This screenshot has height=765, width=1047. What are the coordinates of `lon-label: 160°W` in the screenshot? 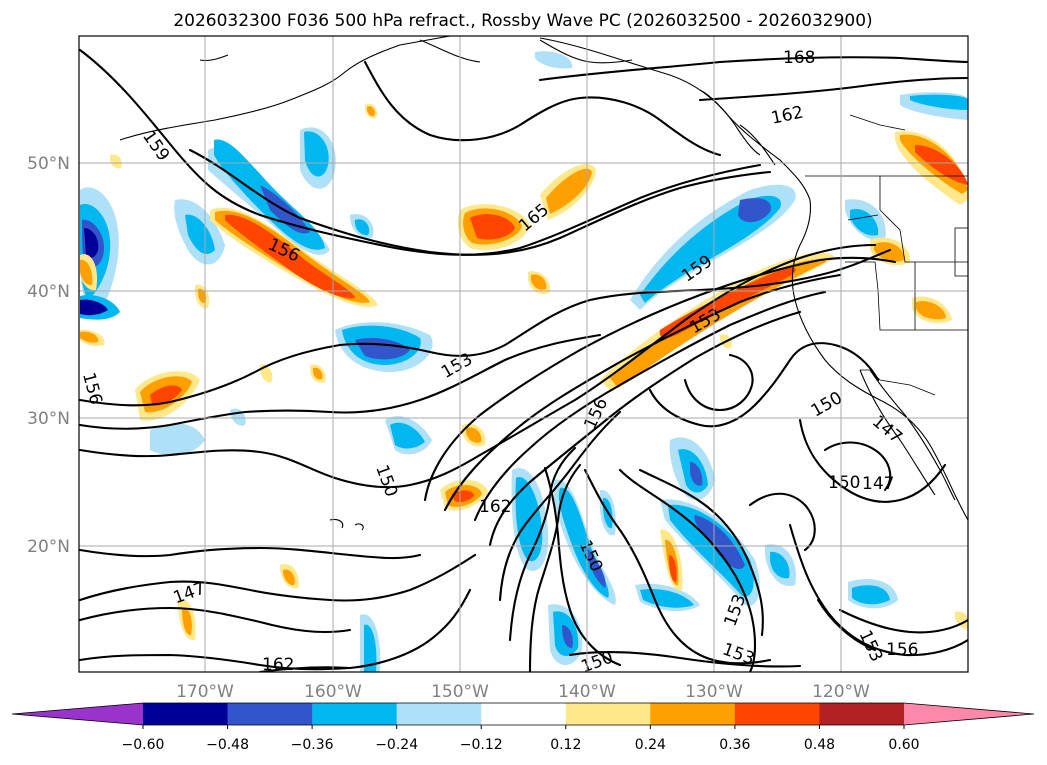 It's located at (333, 692).